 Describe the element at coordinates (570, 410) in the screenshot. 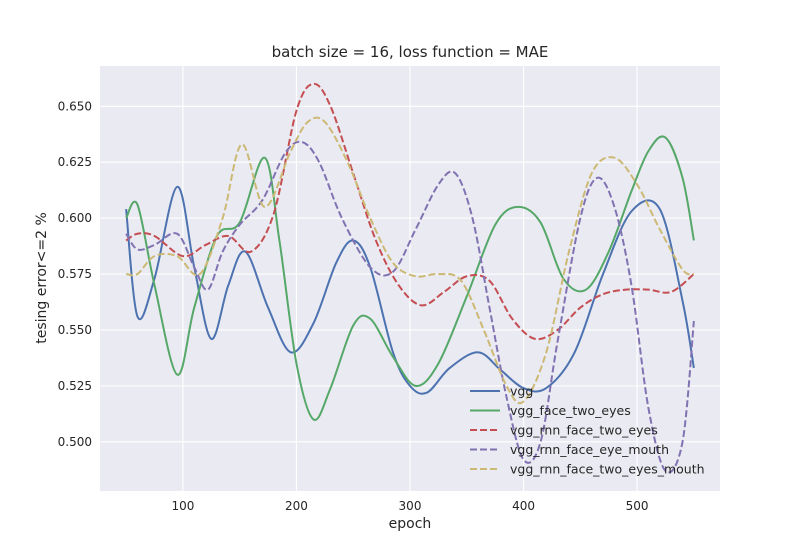

I see `legend-label-vgg-face-two-eyes: vgg_face_two_eyes` at that location.